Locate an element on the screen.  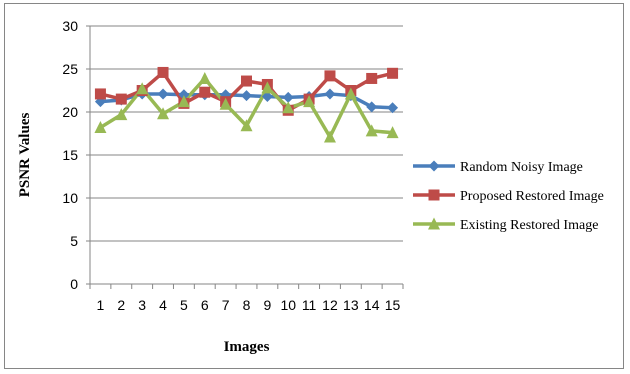
x-tick-label: 3 is located at coordinates (142, 305).